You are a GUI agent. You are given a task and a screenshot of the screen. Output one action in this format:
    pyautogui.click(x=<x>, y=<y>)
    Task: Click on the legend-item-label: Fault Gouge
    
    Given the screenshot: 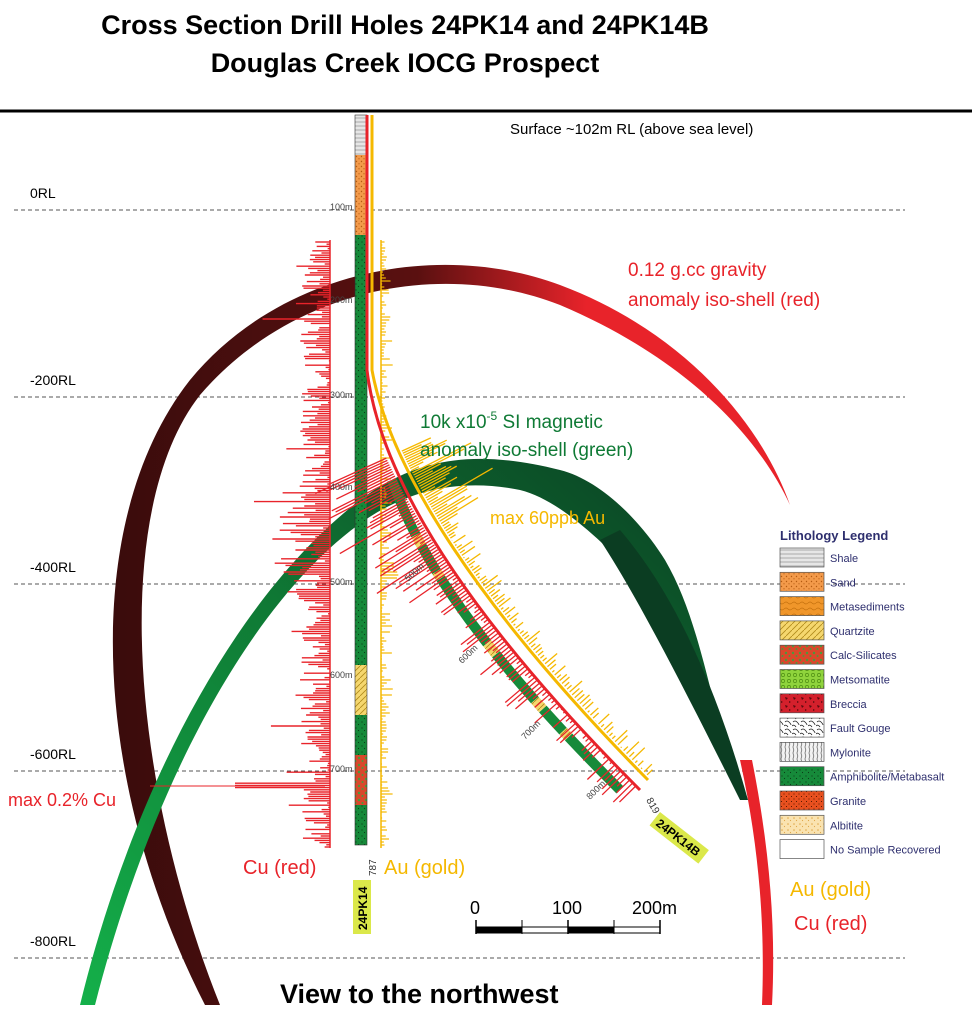 What is the action you would take?
    pyautogui.click(x=860, y=729)
    